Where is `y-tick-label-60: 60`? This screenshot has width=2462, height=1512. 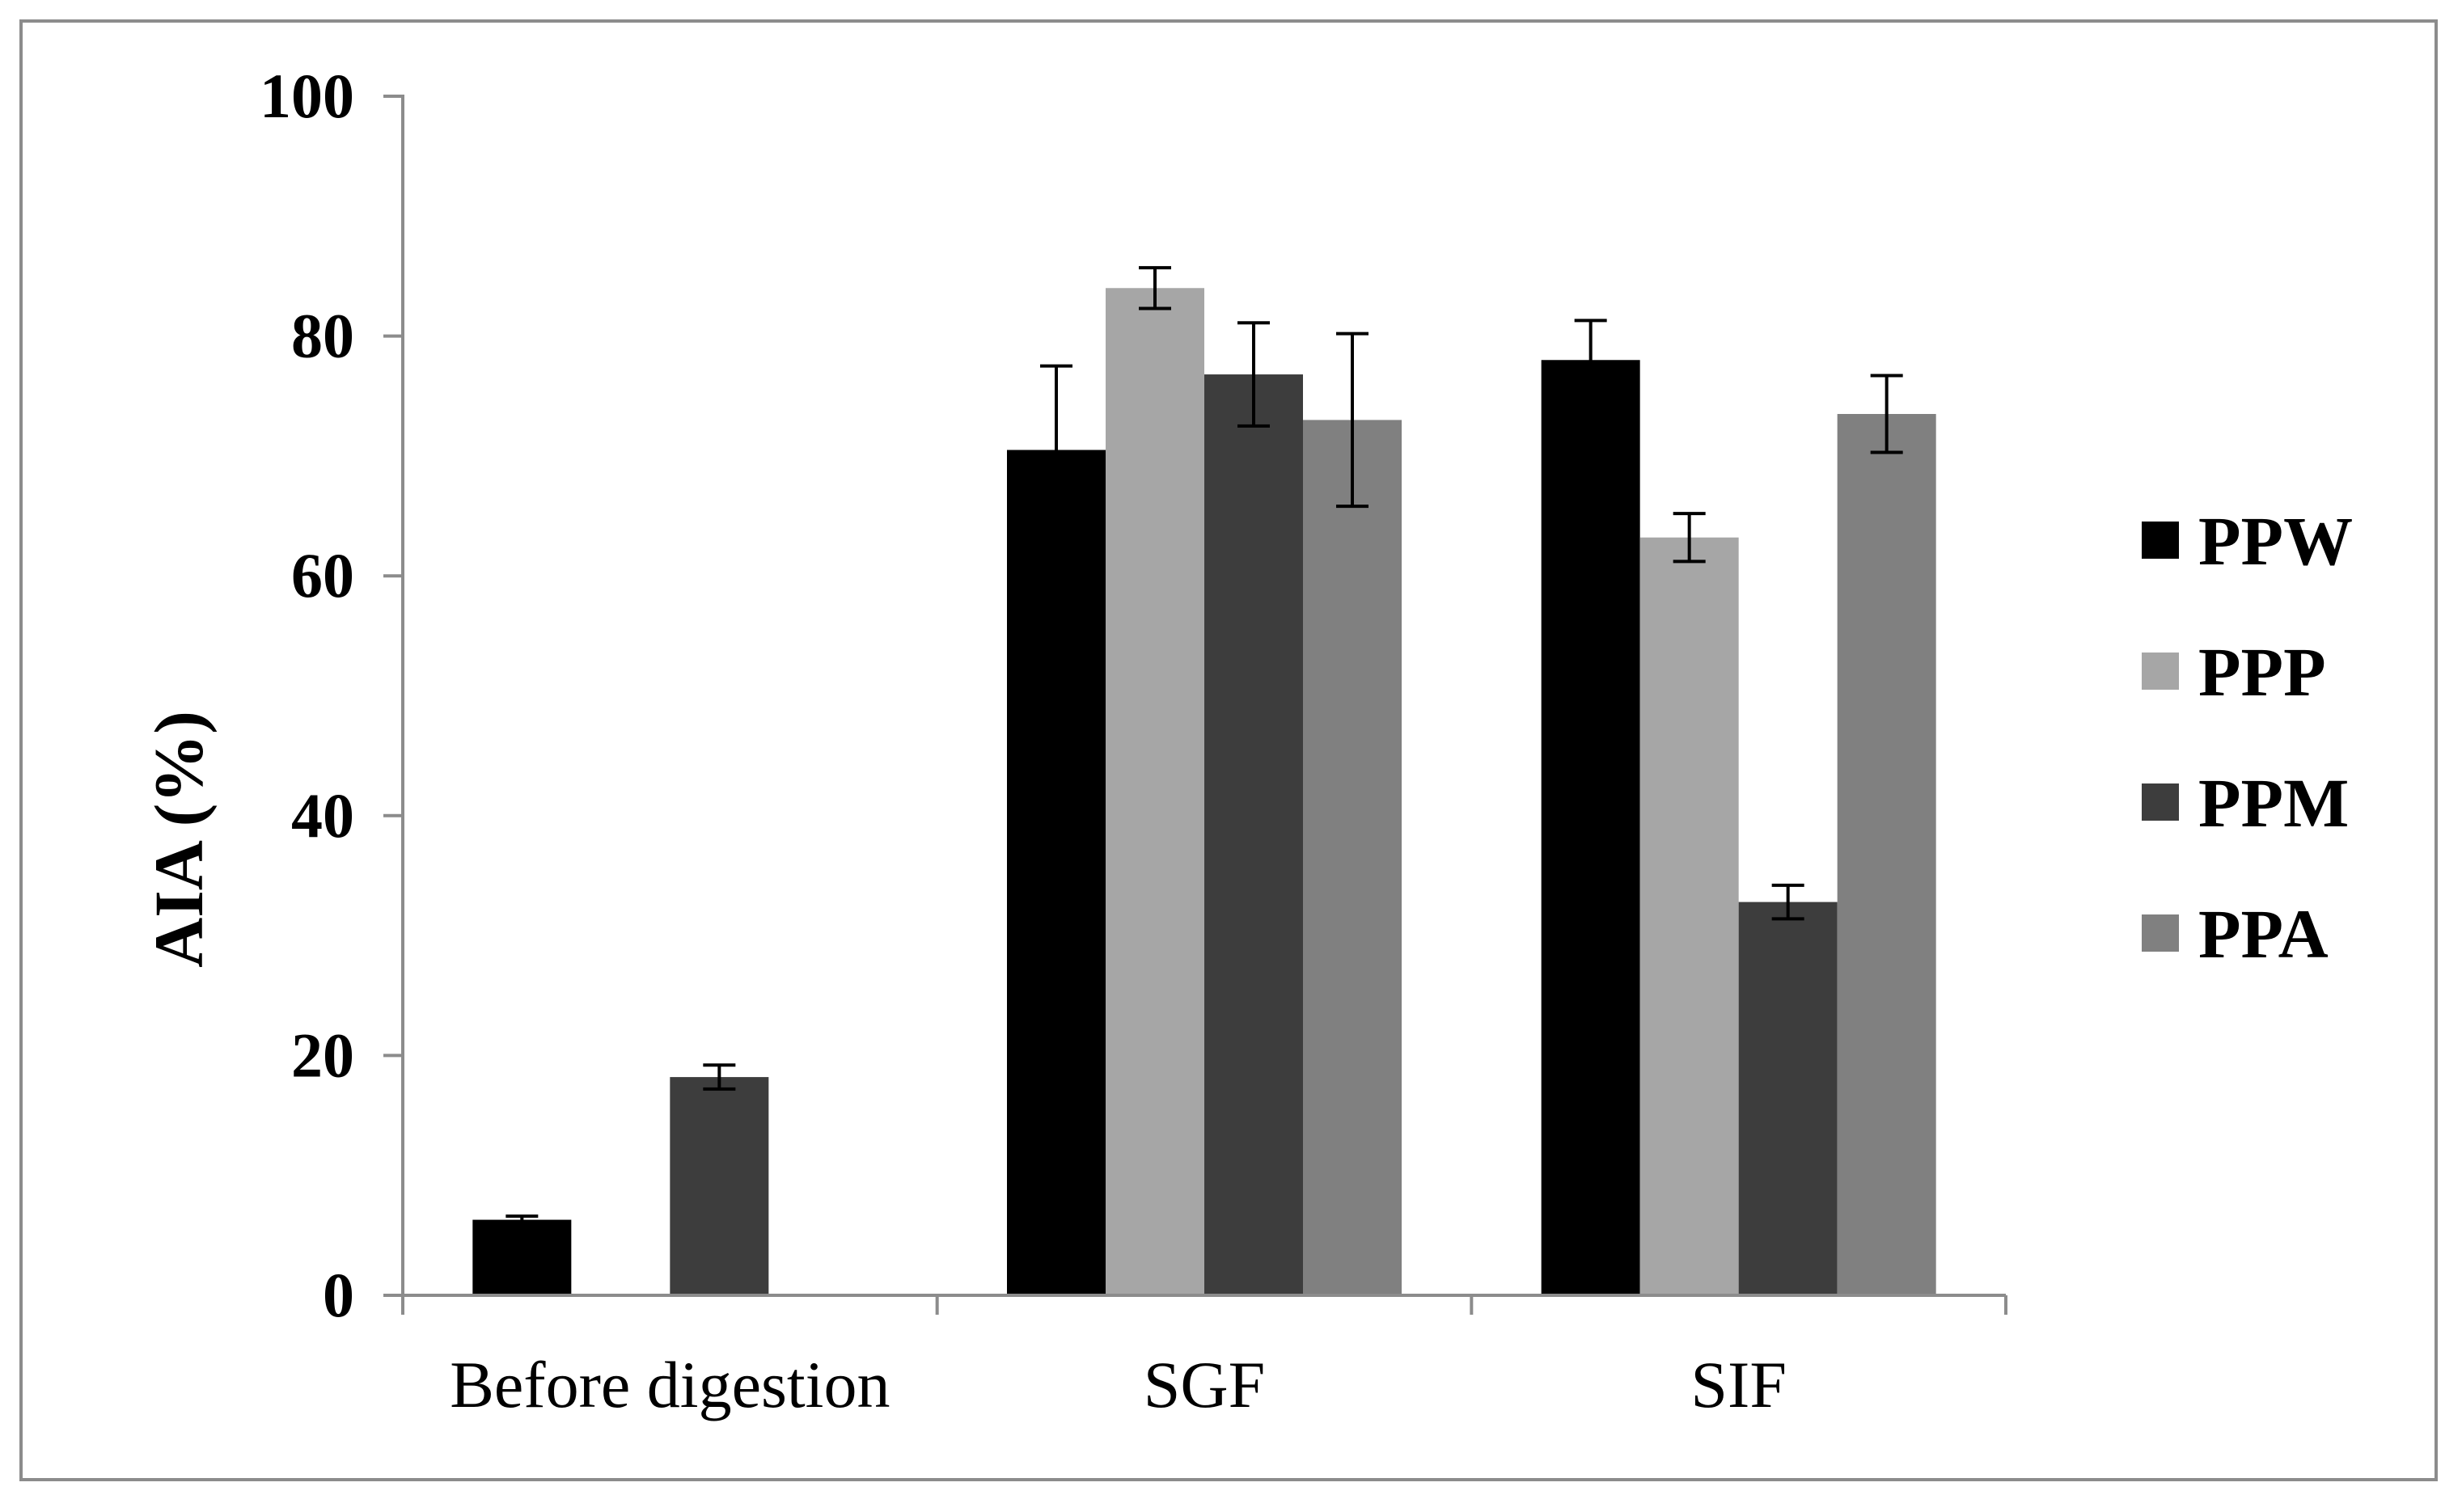
y-tick-label-60: 60 is located at coordinates (322, 575).